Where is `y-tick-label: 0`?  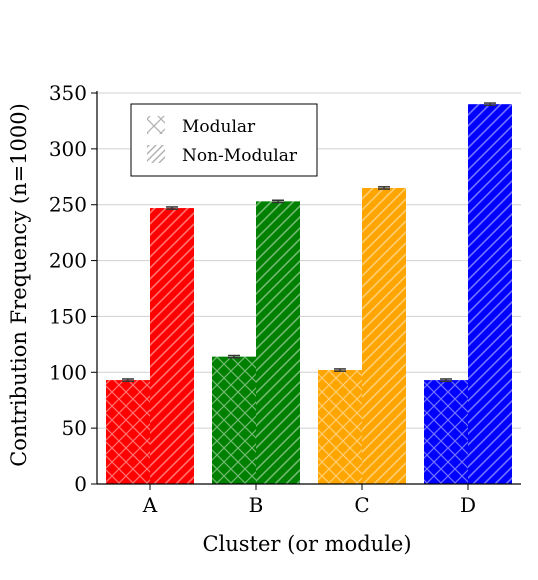
y-tick-label: 0 is located at coordinates (80, 484).